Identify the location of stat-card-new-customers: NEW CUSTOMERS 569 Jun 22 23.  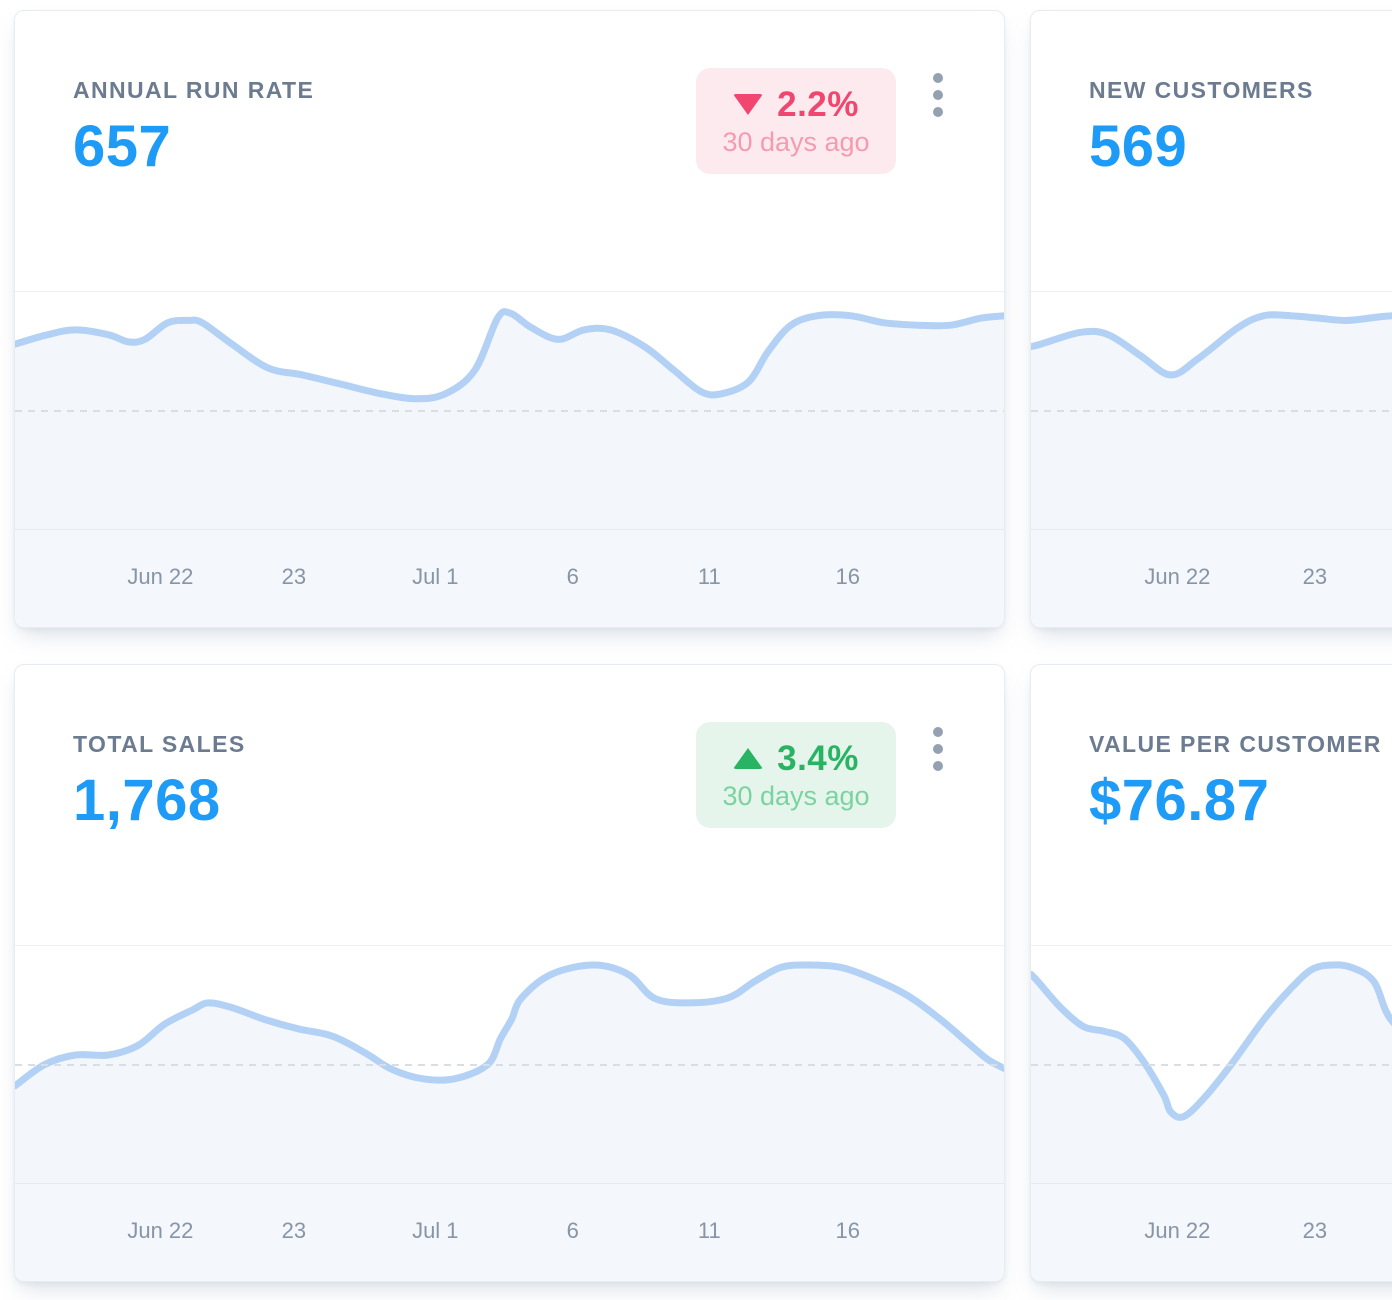
(1211, 319).